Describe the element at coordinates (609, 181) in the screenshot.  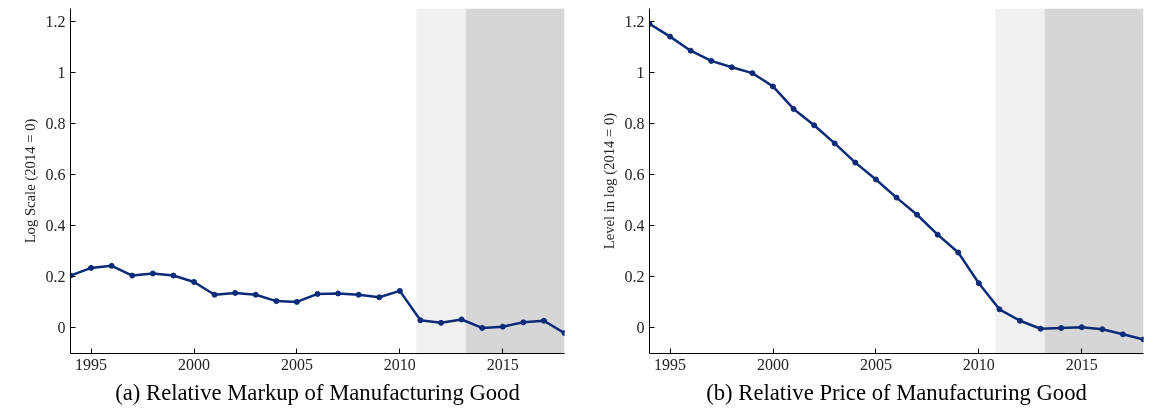
I see `y-axis-title: Level in log (2014 = 0)` at that location.